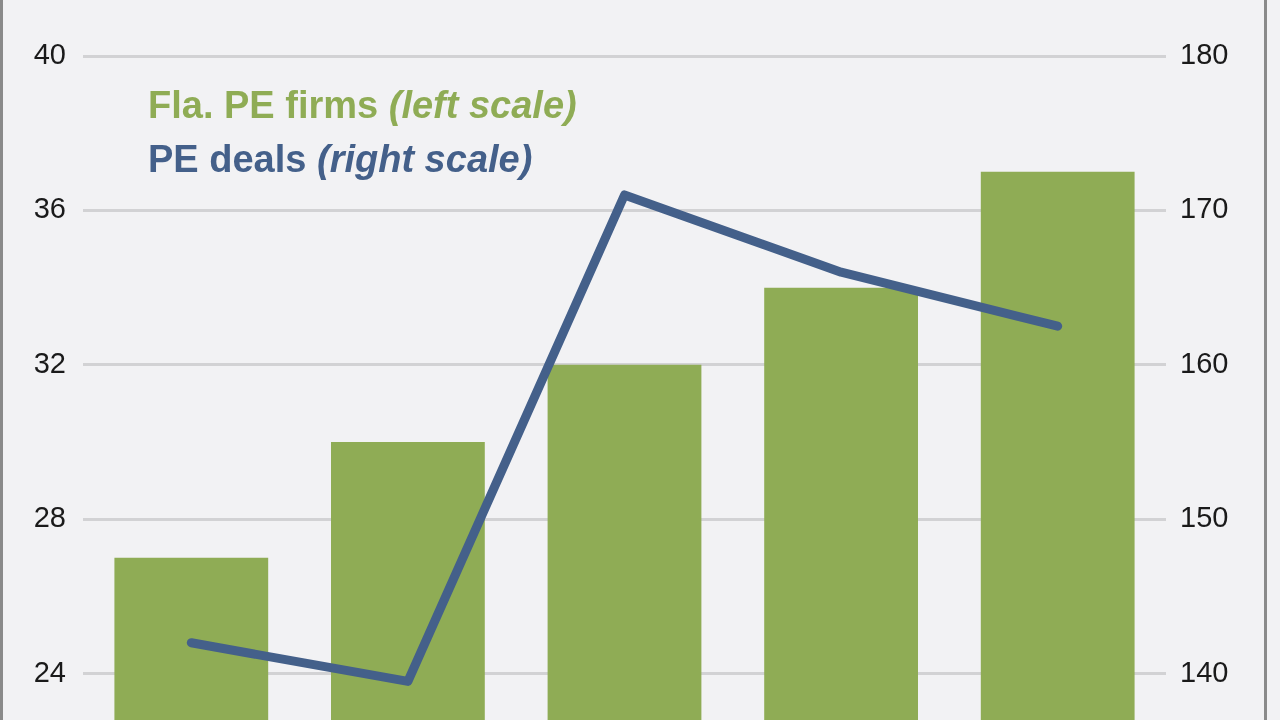  What do you see at coordinates (1204, 54) in the screenshot?
I see `y2-tick-label: 180` at bounding box center [1204, 54].